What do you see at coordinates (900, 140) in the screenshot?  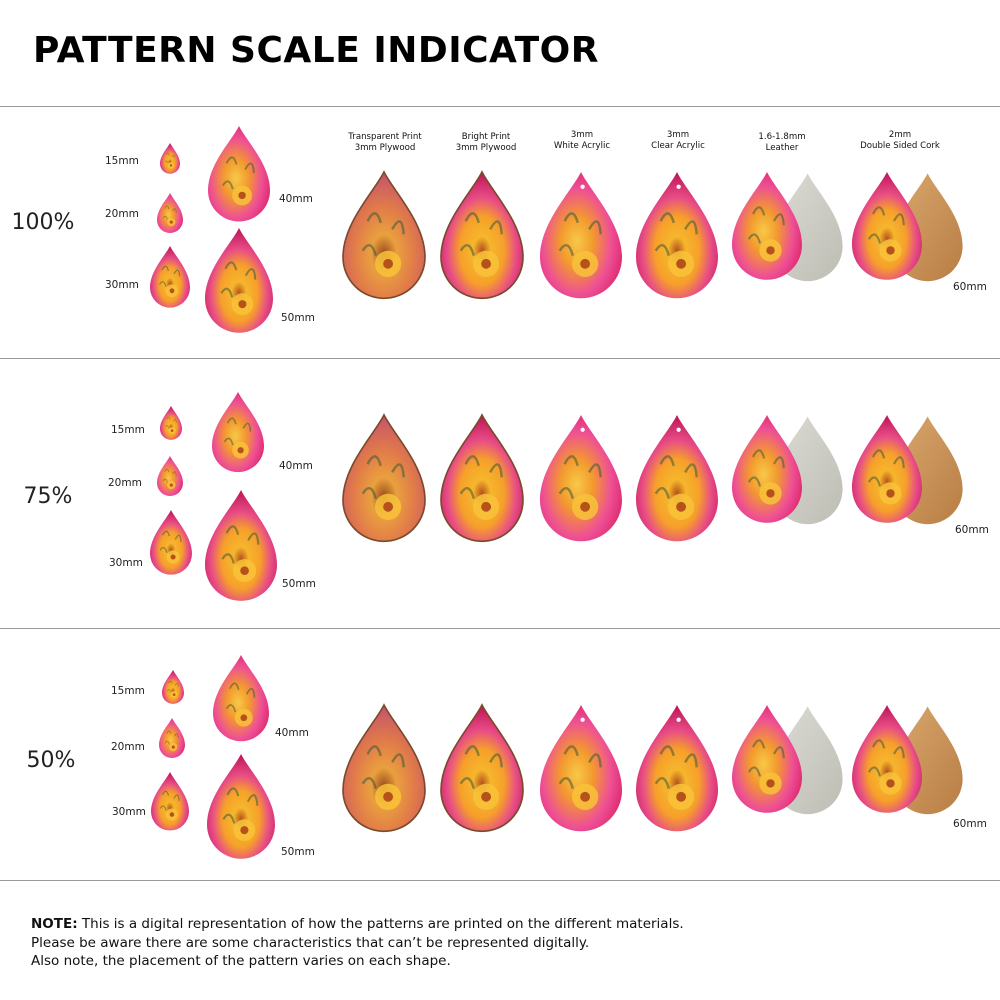 I see `material-header-cork: 2mm Double Sided Cork` at bounding box center [900, 140].